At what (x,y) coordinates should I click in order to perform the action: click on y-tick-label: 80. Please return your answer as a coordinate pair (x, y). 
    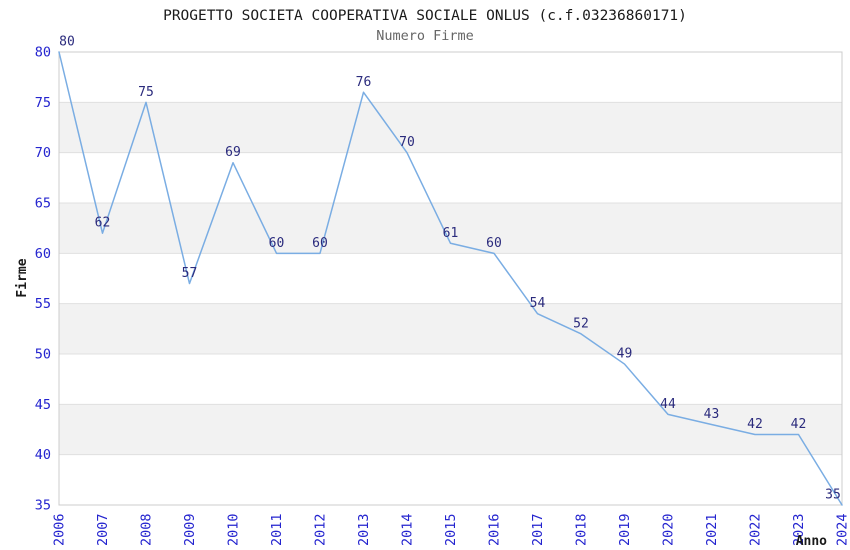
    Looking at the image, I should click on (43, 53).